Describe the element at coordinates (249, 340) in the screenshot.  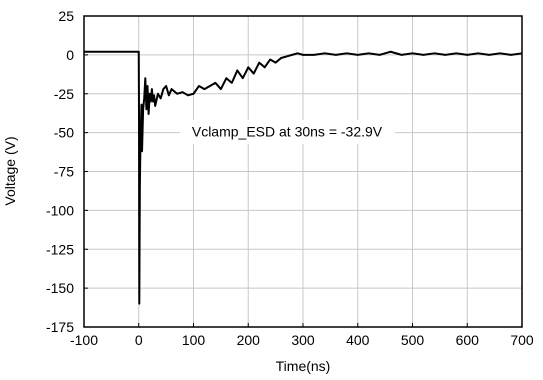
I see `x-tick-label: 200` at that location.